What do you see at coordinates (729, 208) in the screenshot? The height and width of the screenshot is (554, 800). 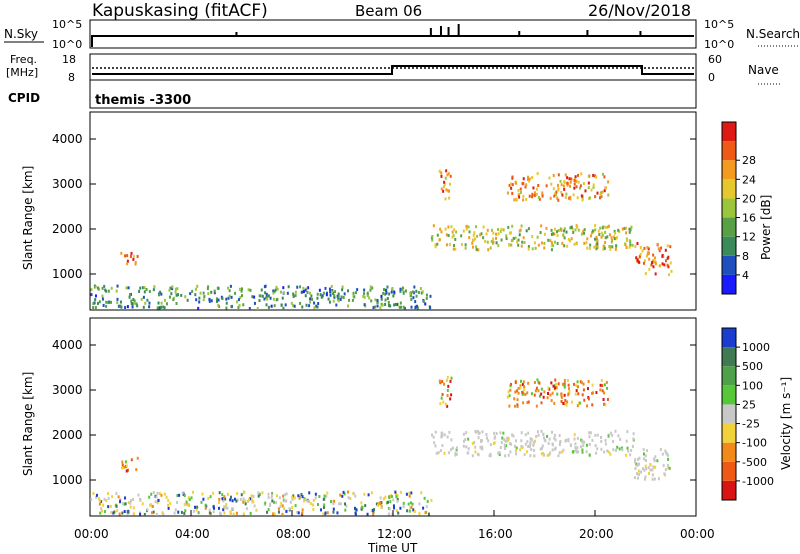 I see `colorbar-frame` at bounding box center [729, 208].